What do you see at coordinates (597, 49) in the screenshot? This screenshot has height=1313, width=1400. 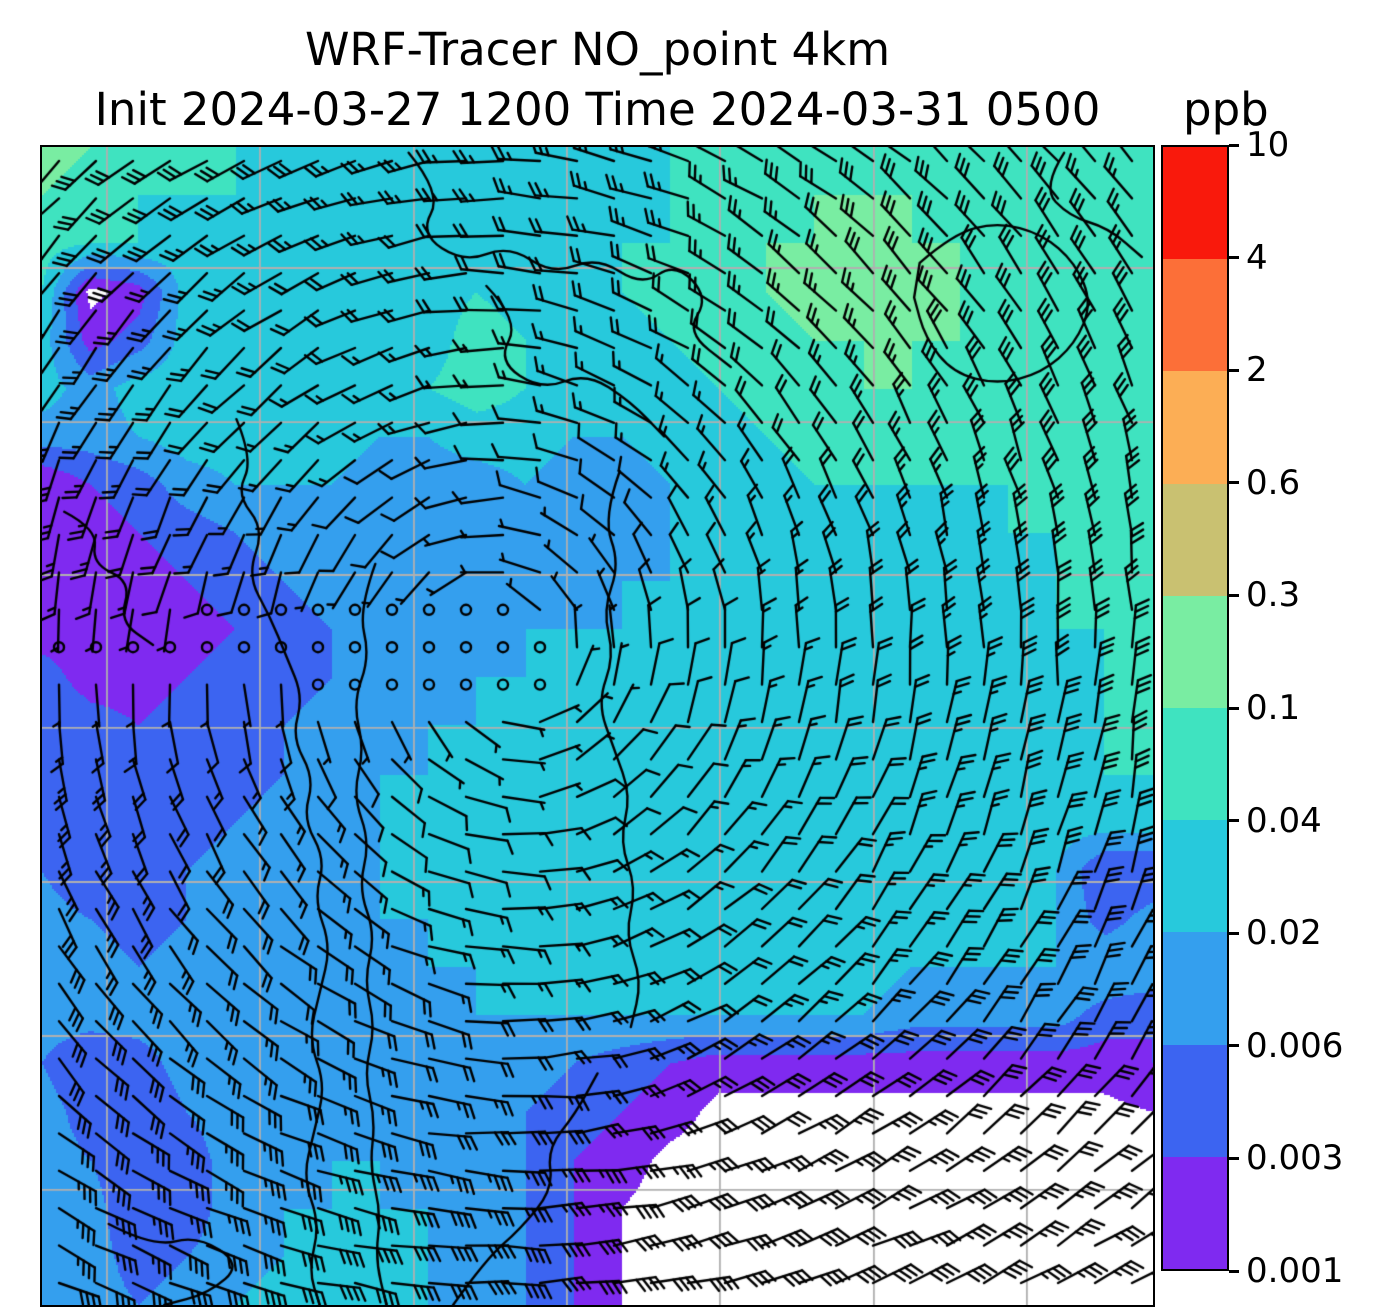 I see `figure-title: WRF-Tracer NO_point 4km` at bounding box center [597, 49].